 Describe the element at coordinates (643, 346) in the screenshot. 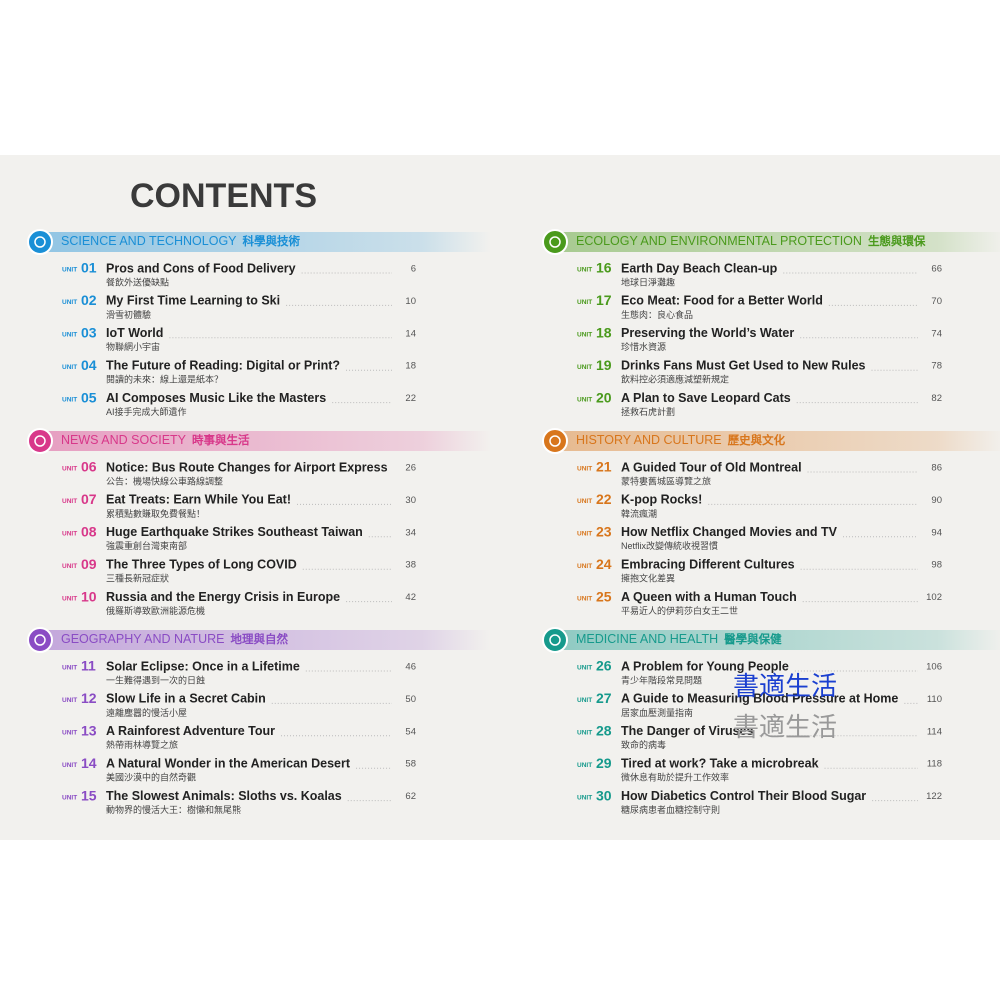

I see `unit-subtitle: 珍惜水資源` at that location.